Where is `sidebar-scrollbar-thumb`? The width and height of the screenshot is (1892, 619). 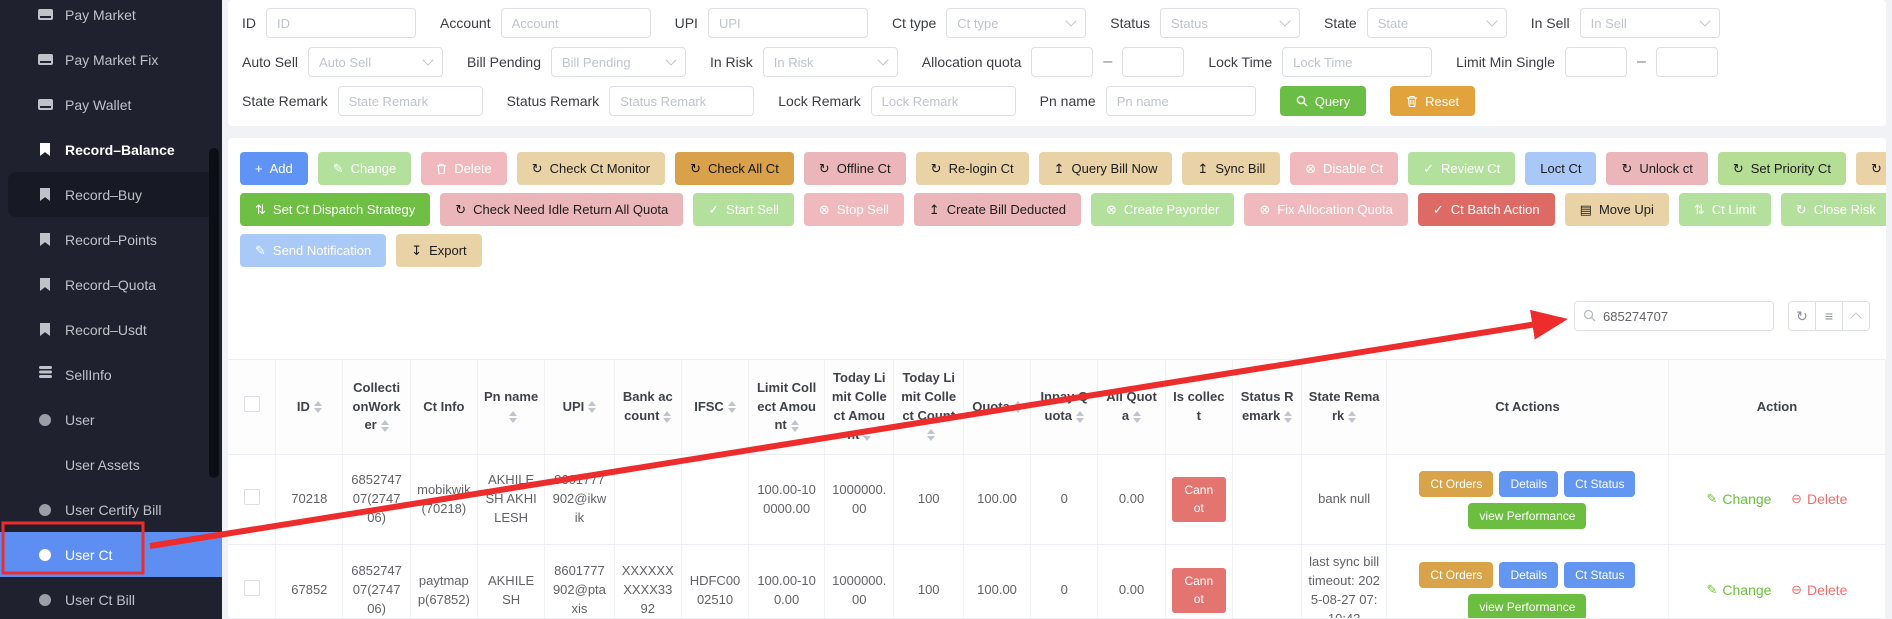 sidebar-scrollbar-thumb is located at coordinates (214, 313).